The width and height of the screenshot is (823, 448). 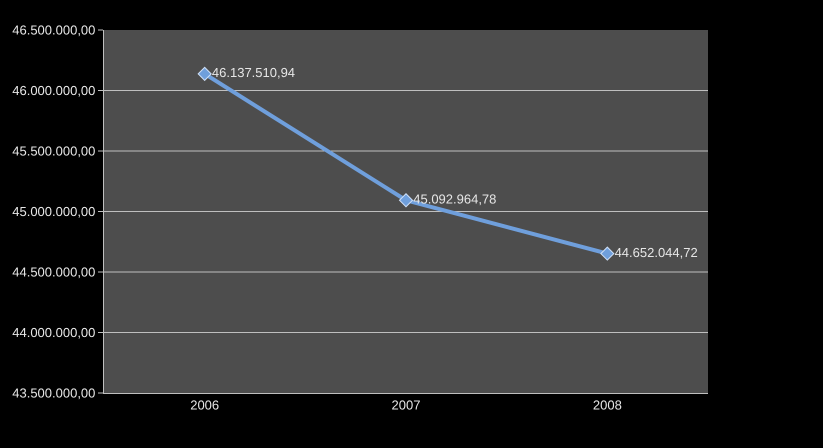 What do you see at coordinates (607, 405) in the screenshot?
I see `x-tick-label: 2008` at bounding box center [607, 405].